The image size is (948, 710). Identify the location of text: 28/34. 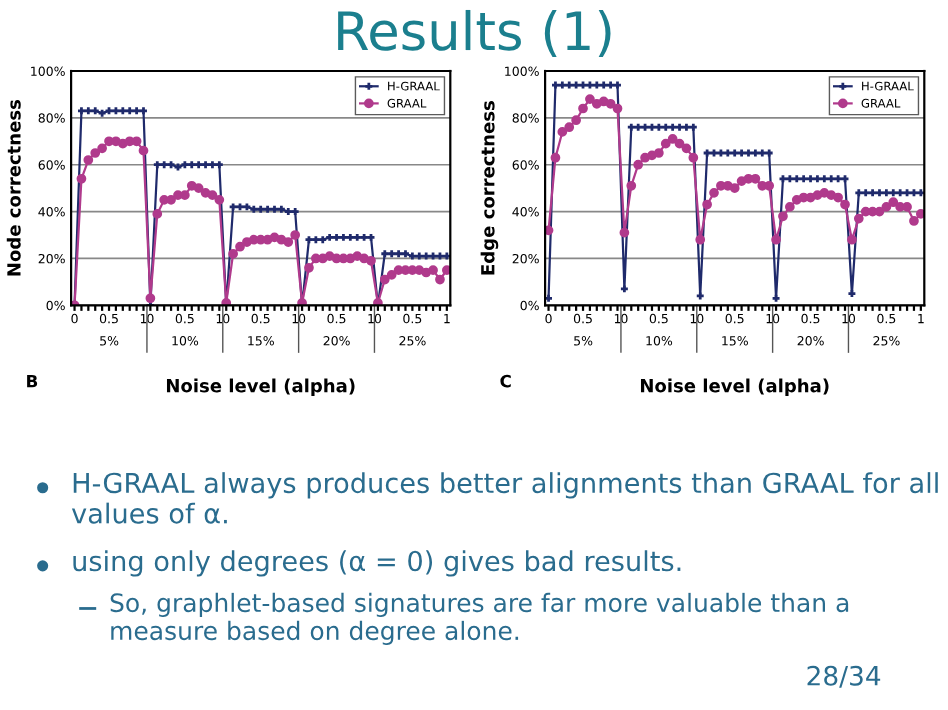
(844, 676).